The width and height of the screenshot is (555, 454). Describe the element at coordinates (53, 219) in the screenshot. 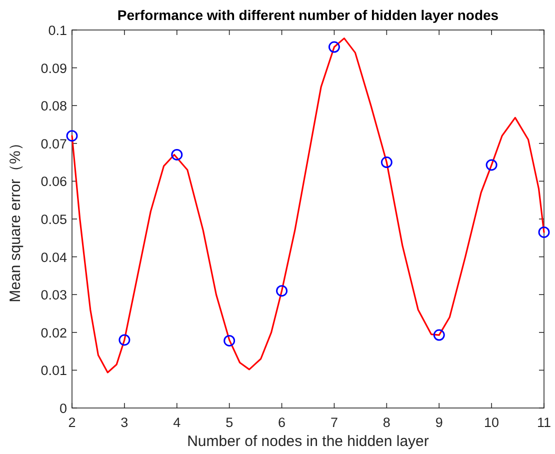

I see `y-tick-label: 0.05` at that location.